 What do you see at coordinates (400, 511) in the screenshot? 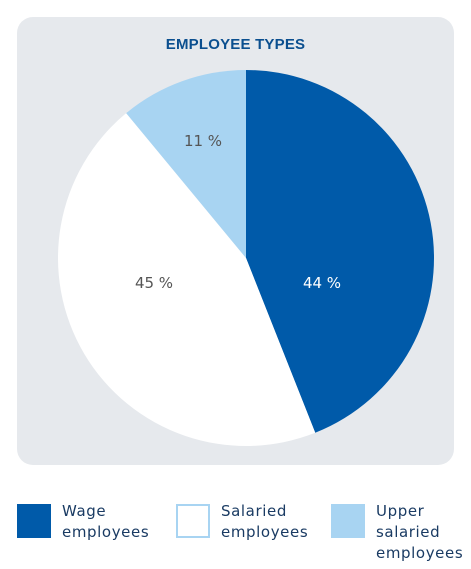
I see `legend-label-line: Upper` at bounding box center [400, 511].